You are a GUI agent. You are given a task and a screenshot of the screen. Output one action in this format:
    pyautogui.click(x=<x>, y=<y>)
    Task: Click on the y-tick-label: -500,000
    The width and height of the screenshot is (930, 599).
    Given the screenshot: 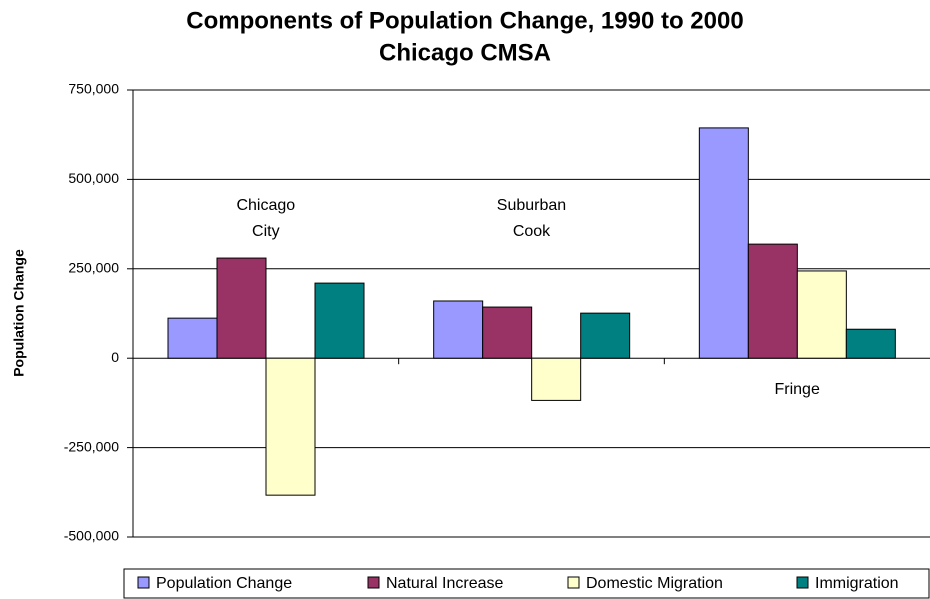 What is the action you would take?
    pyautogui.click(x=91, y=536)
    